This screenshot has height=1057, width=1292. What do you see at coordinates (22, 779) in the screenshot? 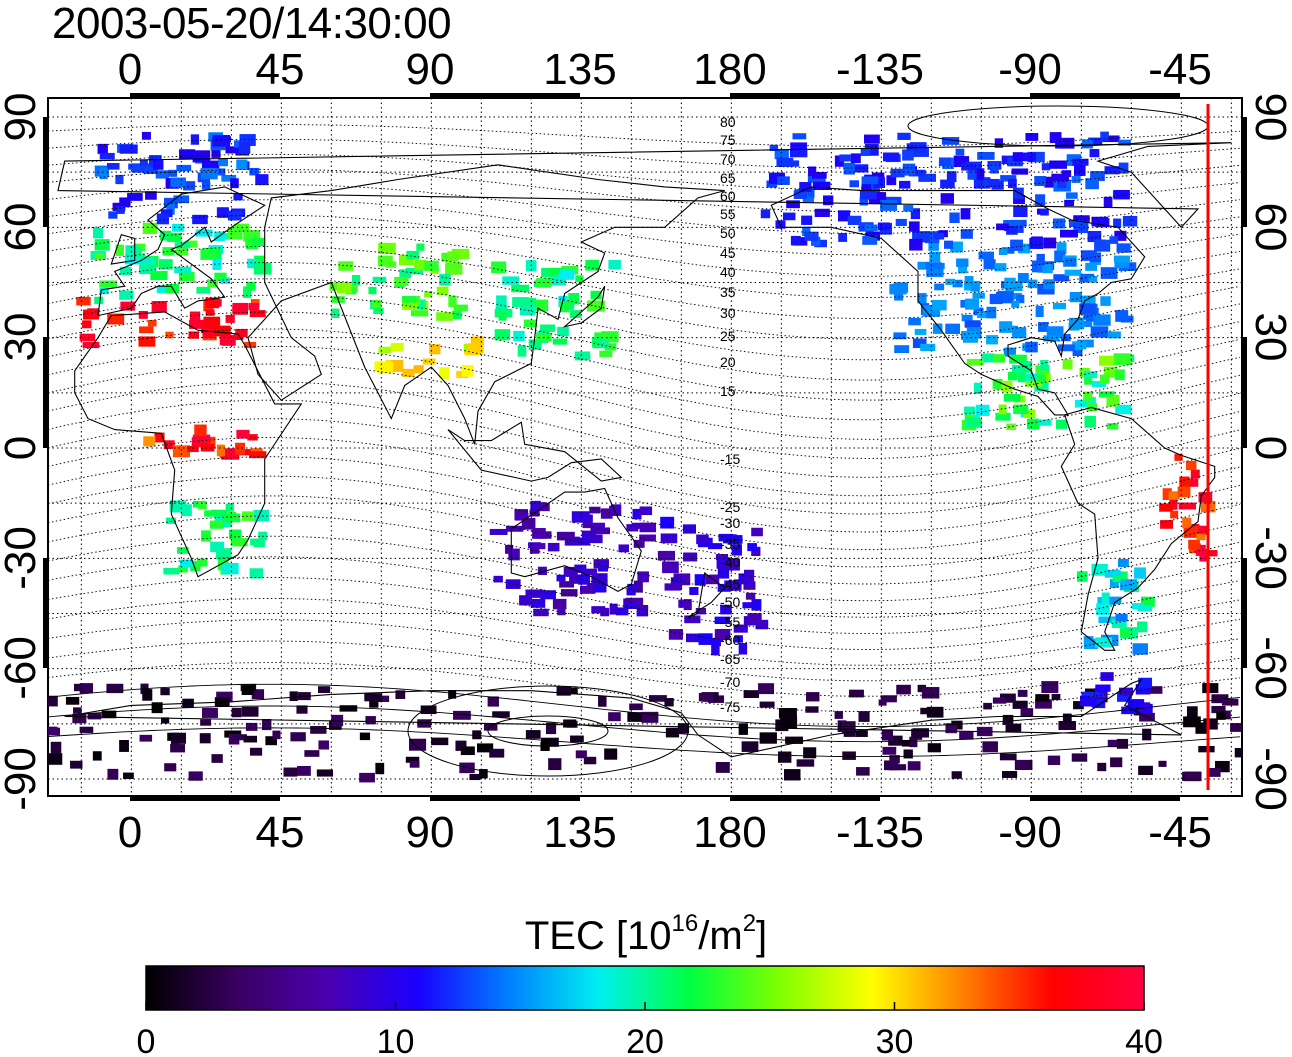
I see `lat-tick-label-left: -90` at bounding box center [22, 779].